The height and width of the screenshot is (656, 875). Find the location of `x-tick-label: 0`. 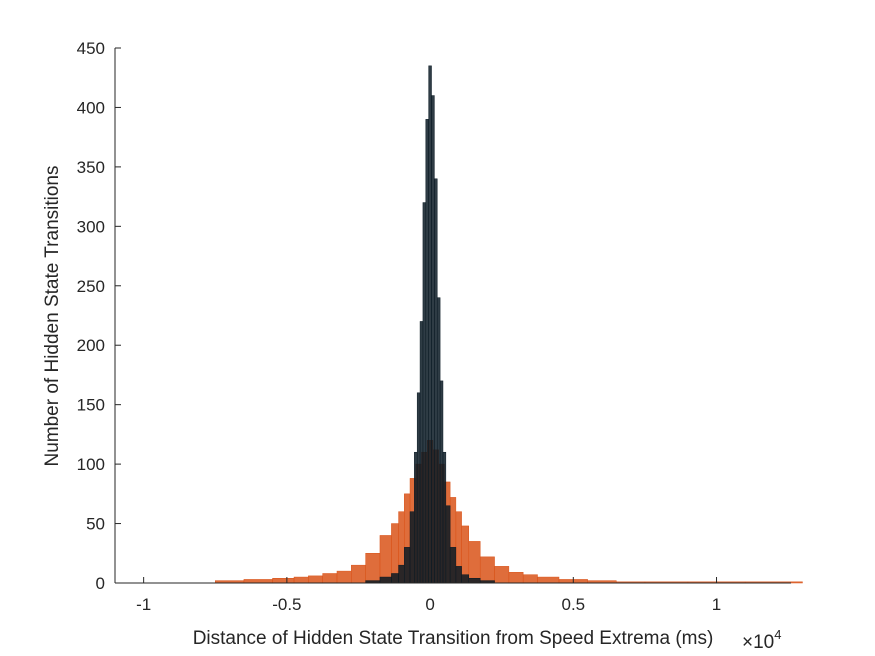

x-tick-label: 0 is located at coordinates (429, 604).